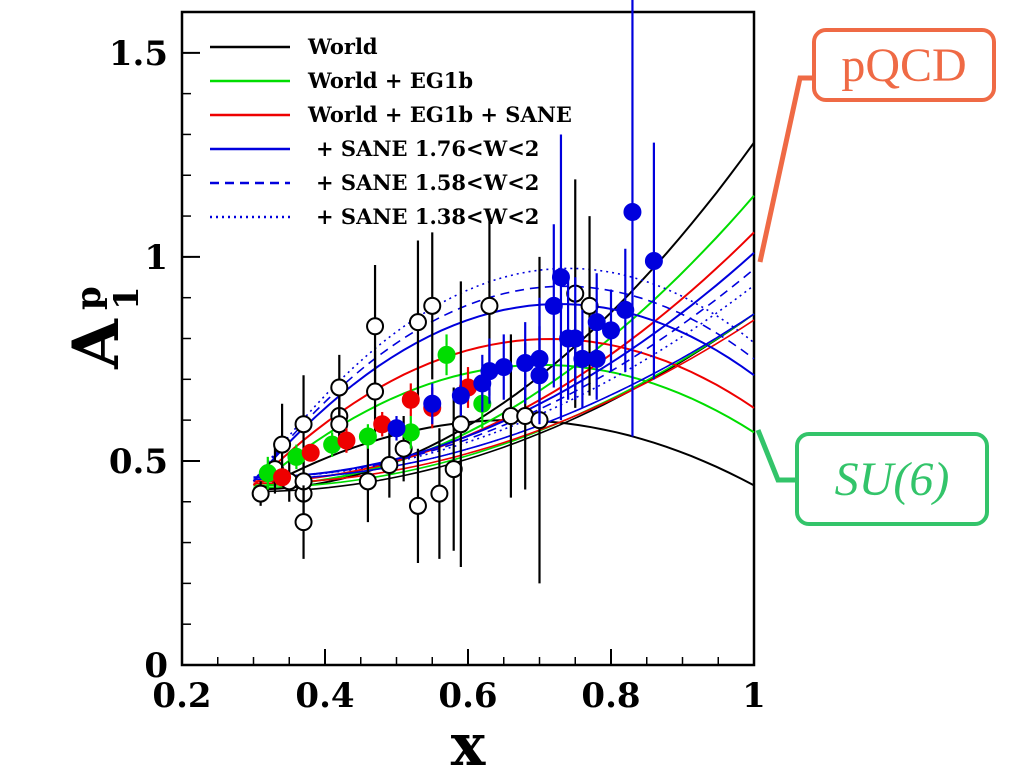  Describe the element at coordinates (754, 696) in the screenshot. I see `x-tick-label: 1` at that location.